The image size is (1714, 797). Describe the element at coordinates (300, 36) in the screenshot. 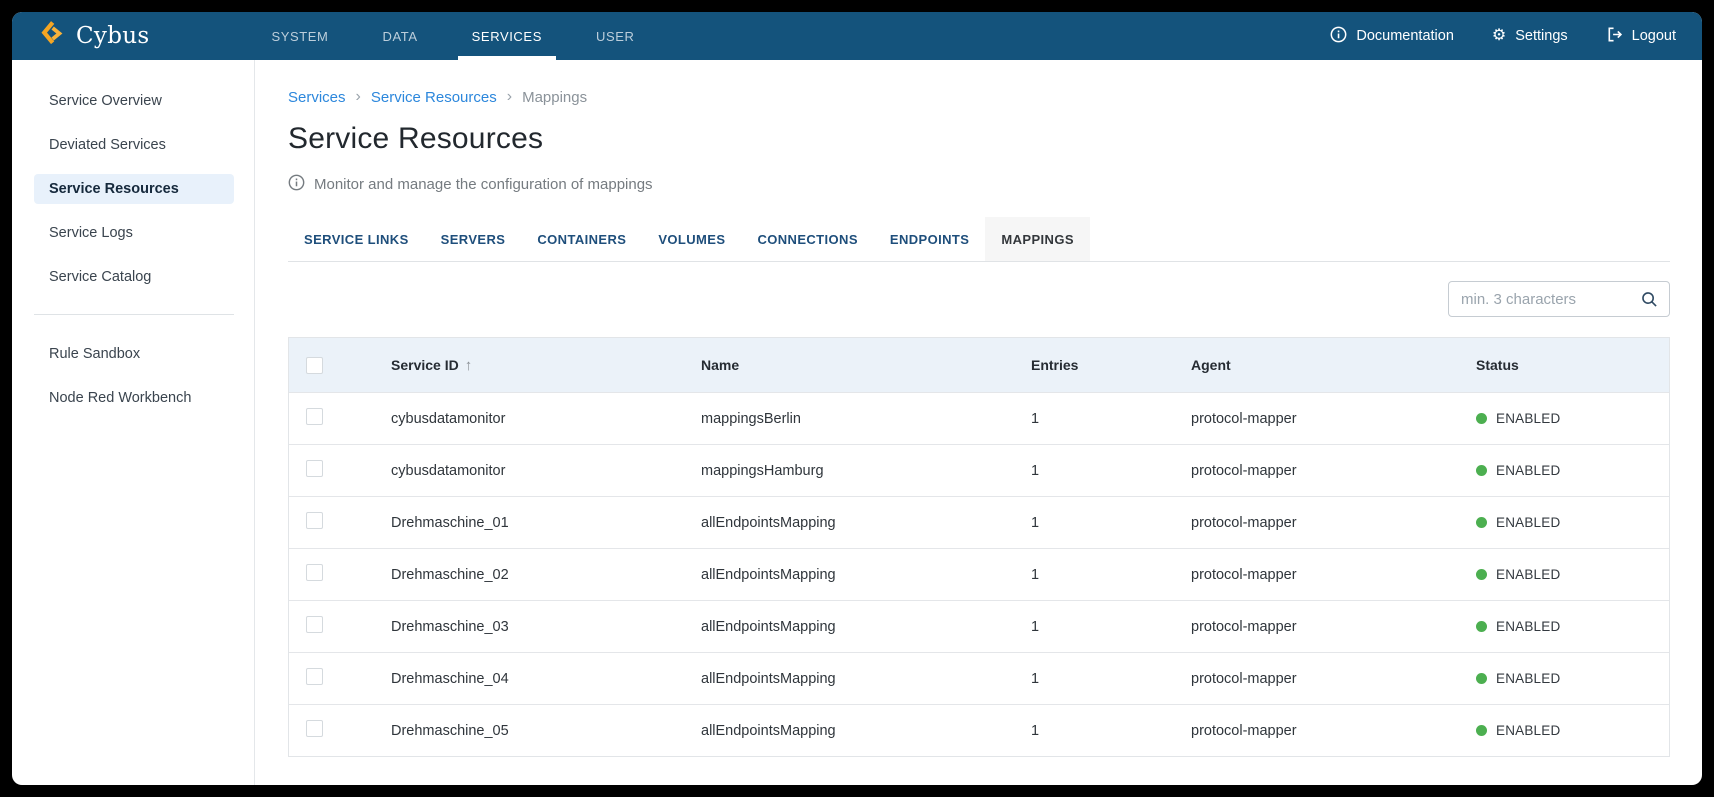

I see `nav-item-system: SYSTEM` at that location.